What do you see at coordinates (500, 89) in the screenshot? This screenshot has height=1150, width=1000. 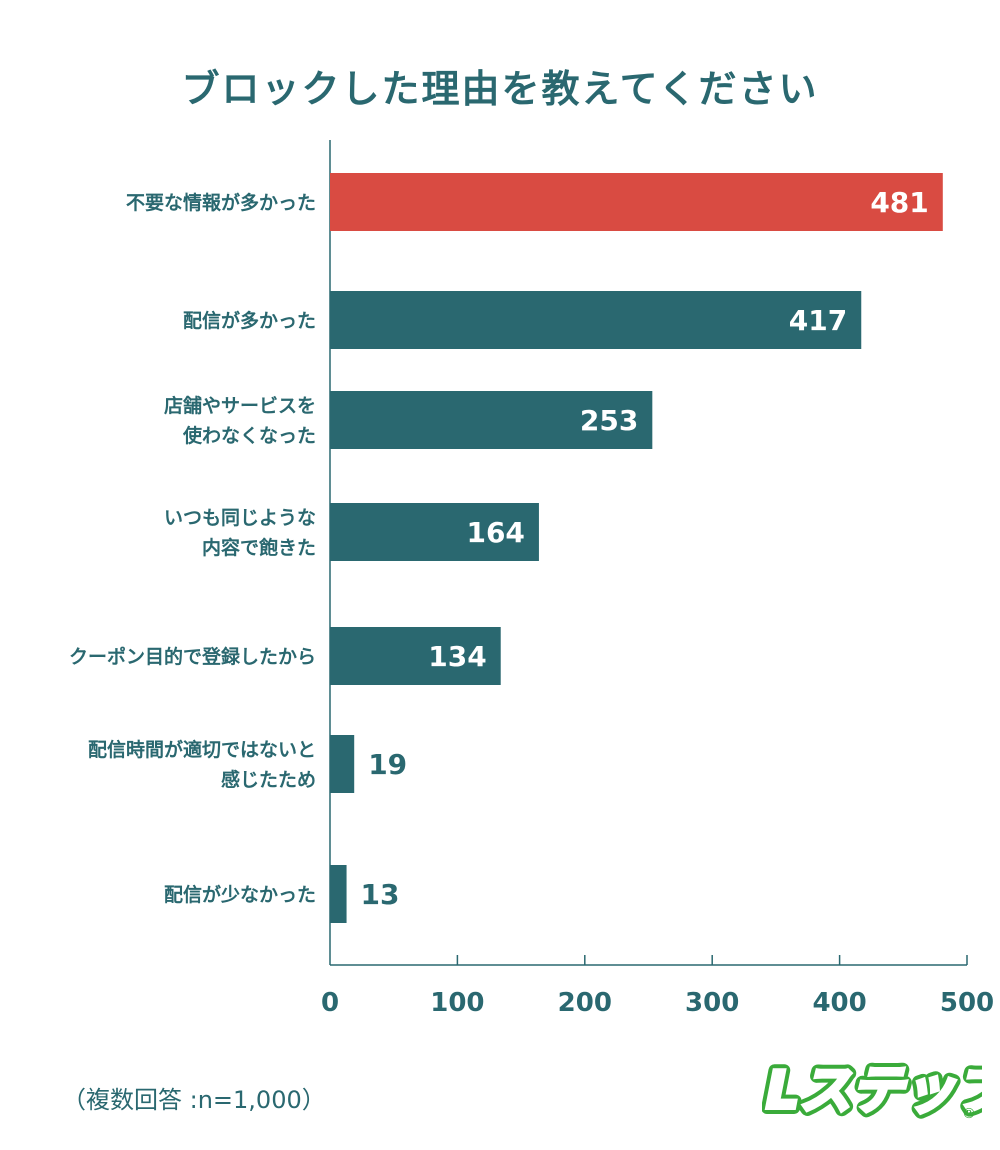 I see `chart-title: ブロックした理由を教えてください` at bounding box center [500, 89].